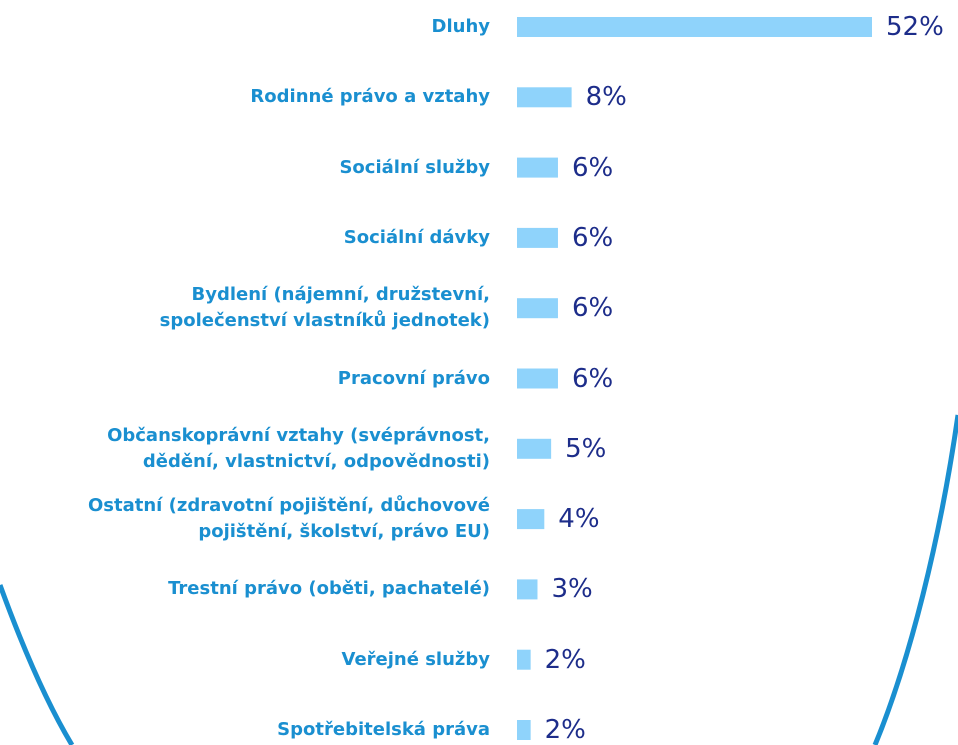 The height and width of the screenshot is (745, 958). What do you see at coordinates (416, 237) in the screenshot?
I see `category-label: Sociální dávky` at bounding box center [416, 237].